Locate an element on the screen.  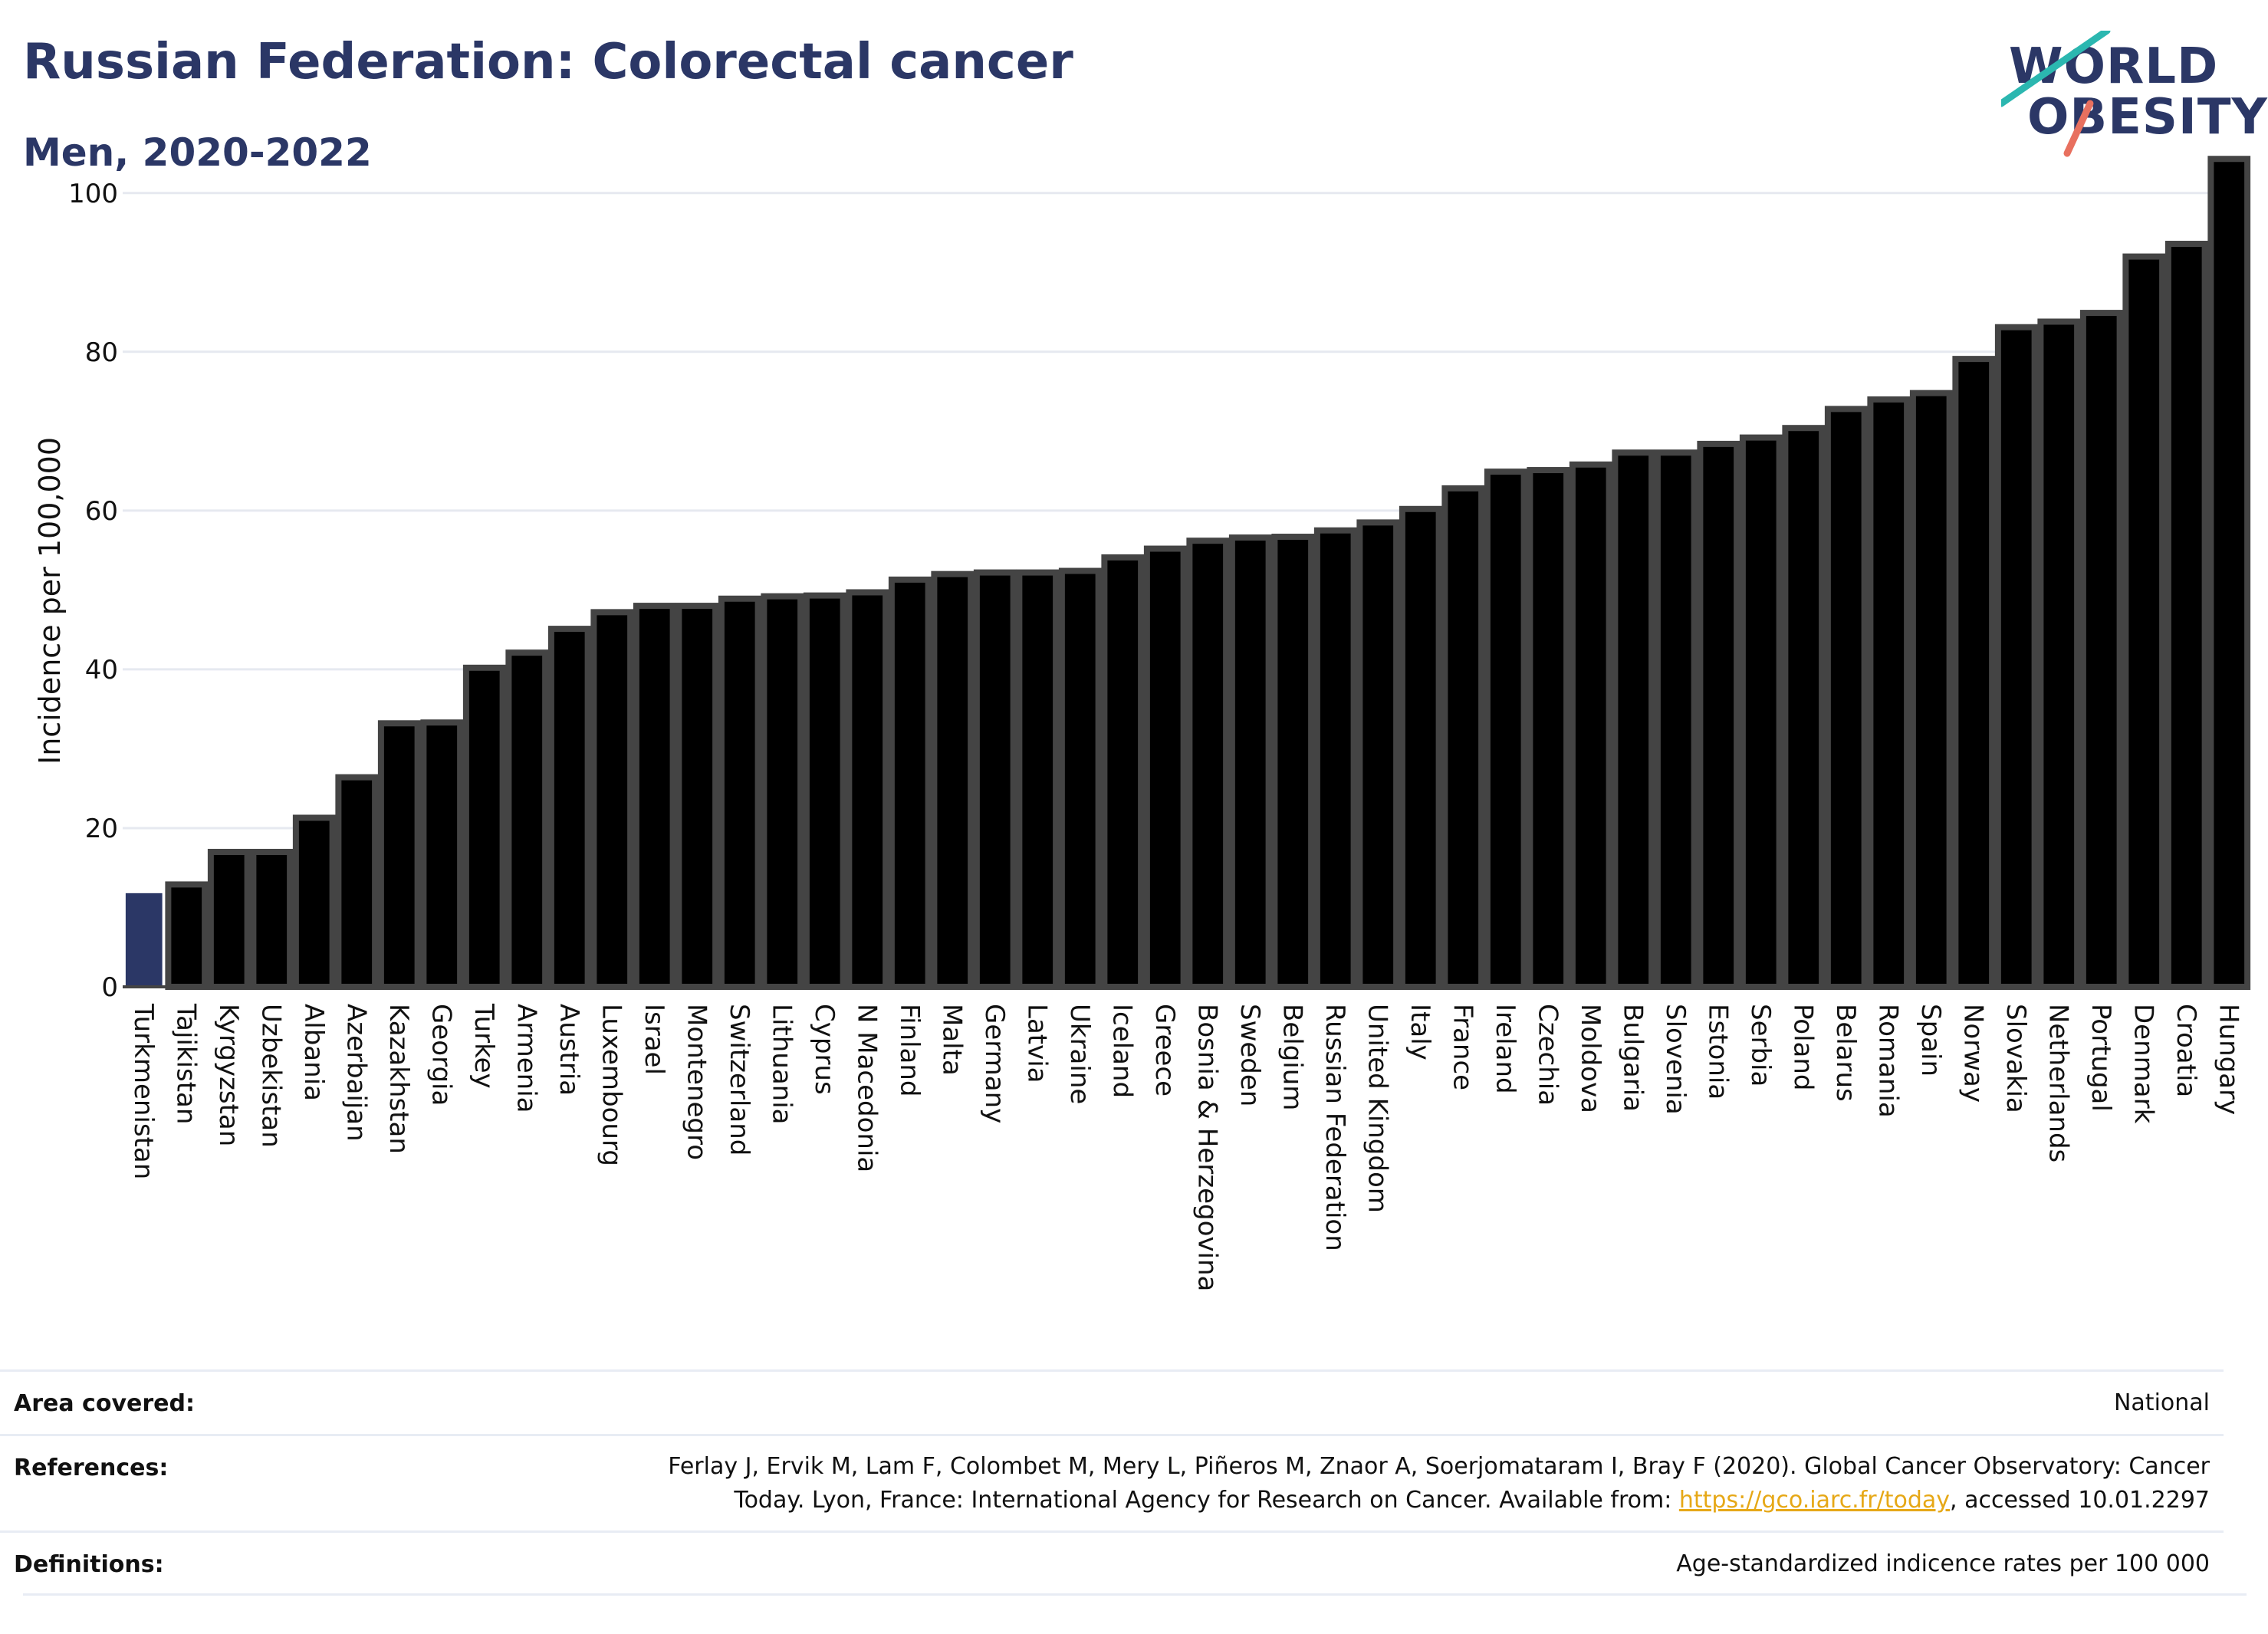
bar-georgia is located at coordinates (442, 855).